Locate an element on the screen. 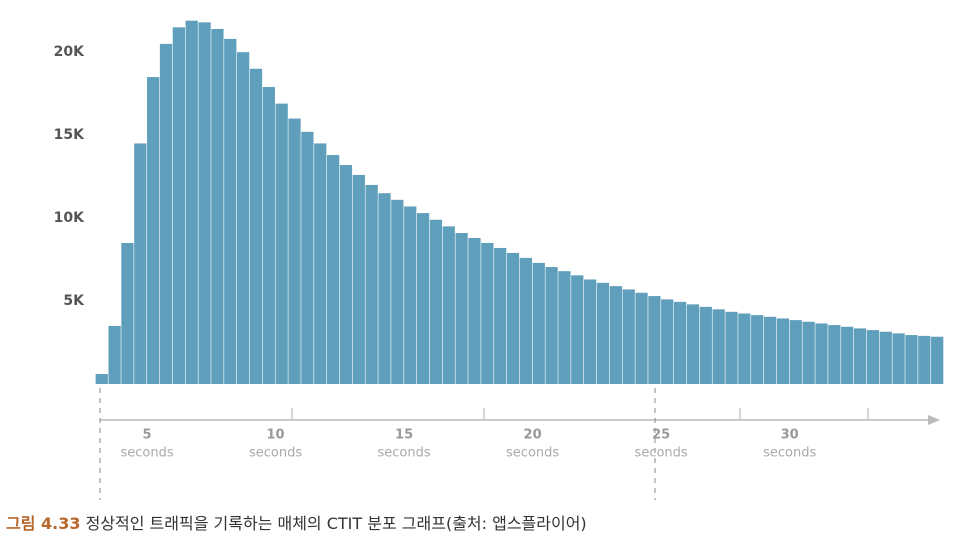 This screenshot has width=966, height=550. axis-arrow is located at coordinates (934, 420).